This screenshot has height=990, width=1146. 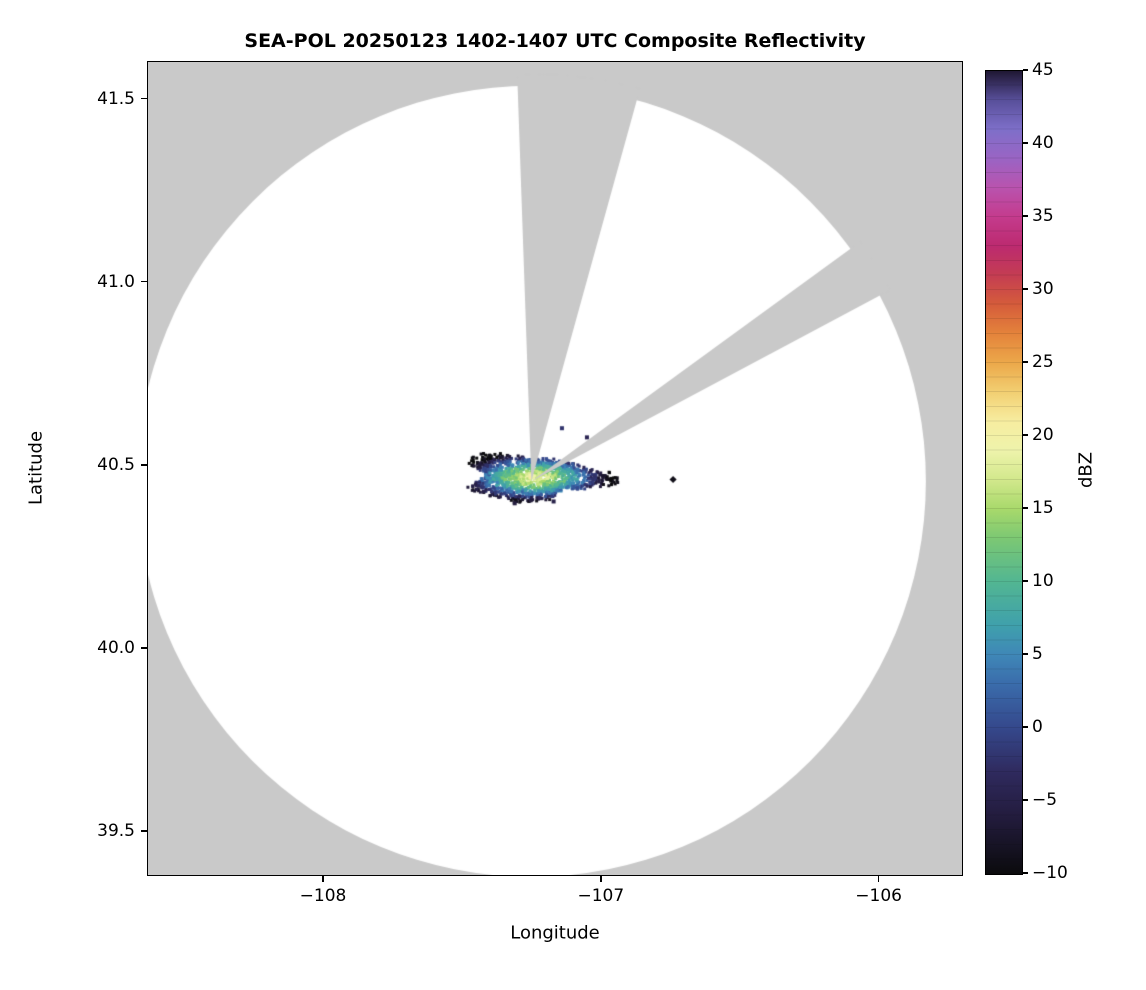 I want to click on x-tick-label: −106, so click(x=878, y=896).